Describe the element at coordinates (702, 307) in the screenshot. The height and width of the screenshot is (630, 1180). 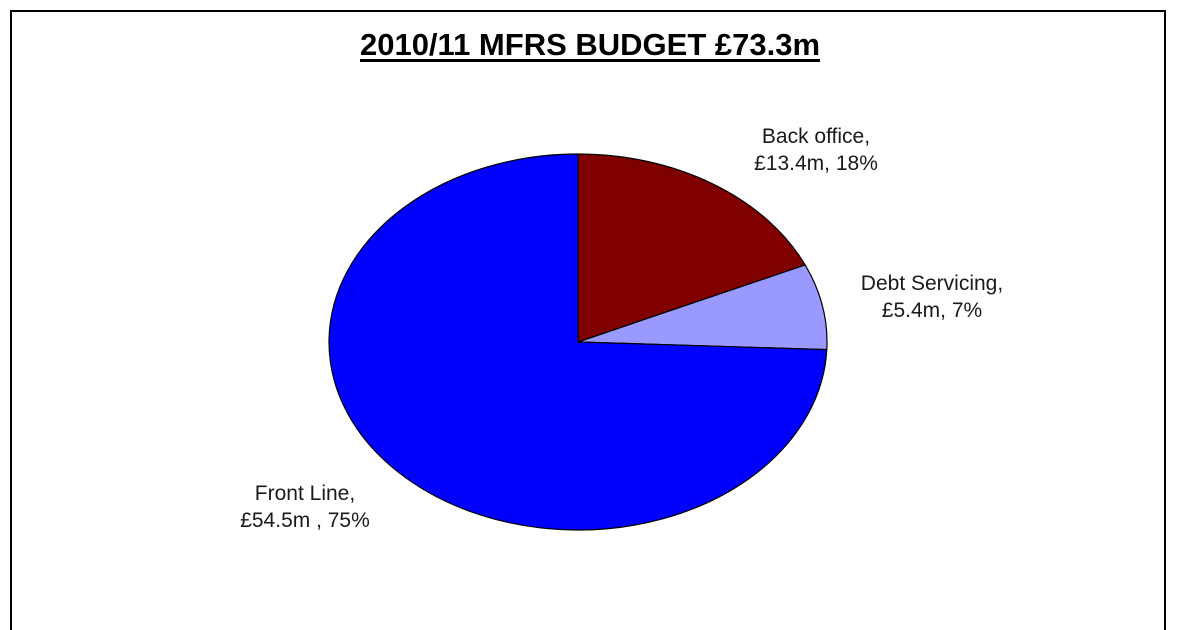
I see `pie-slice-debt-servicing` at that location.